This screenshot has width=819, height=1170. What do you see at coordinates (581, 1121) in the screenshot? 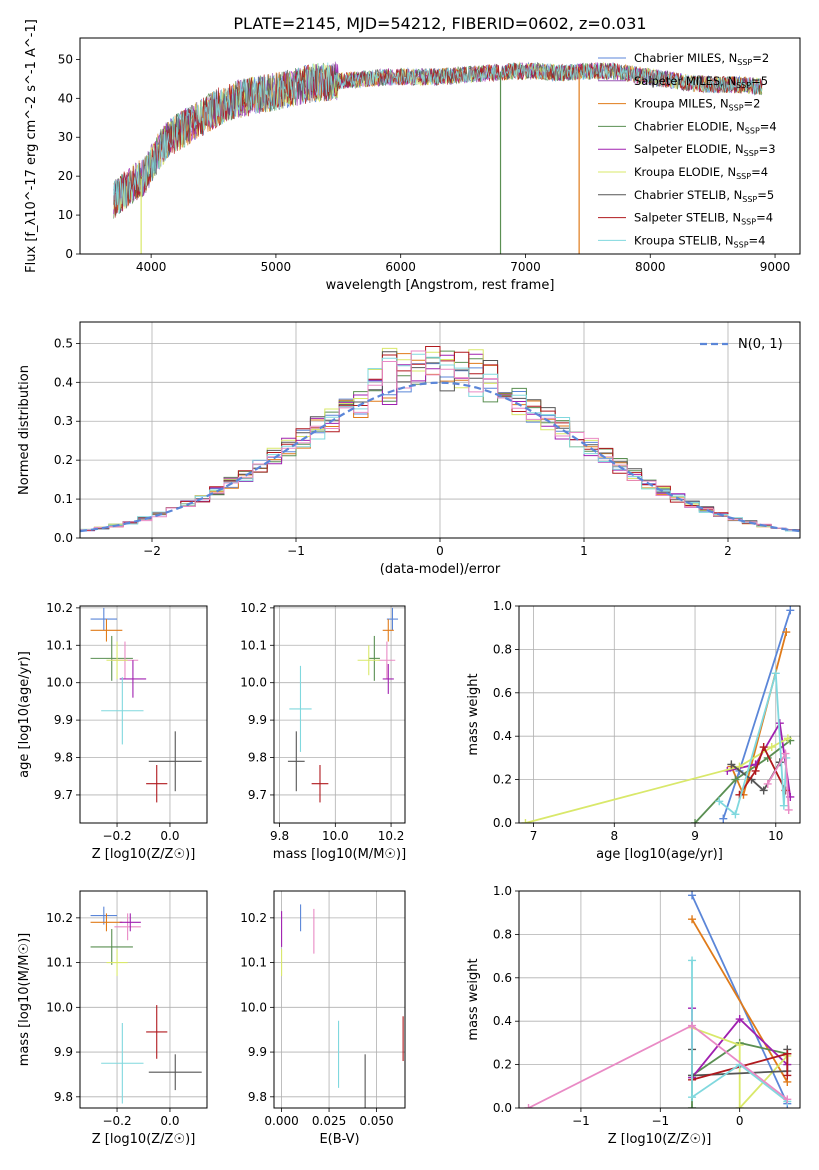
I see `x-tick-label: −1` at bounding box center [581, 1121].